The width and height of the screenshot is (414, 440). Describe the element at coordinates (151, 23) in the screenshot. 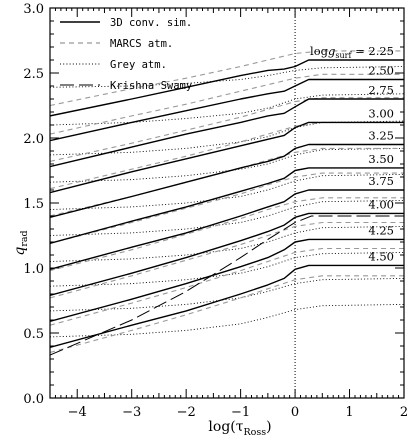

I see `legend-label-3d-sim: 3D conv. sim.` at that location.